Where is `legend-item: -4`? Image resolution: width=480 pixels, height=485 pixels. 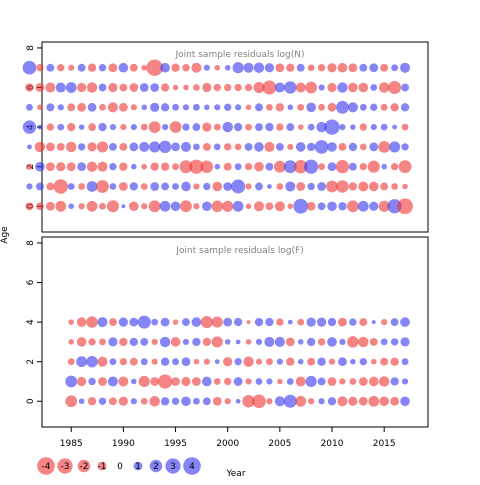
legend-item: -4 is located at coordinates (46, 466).